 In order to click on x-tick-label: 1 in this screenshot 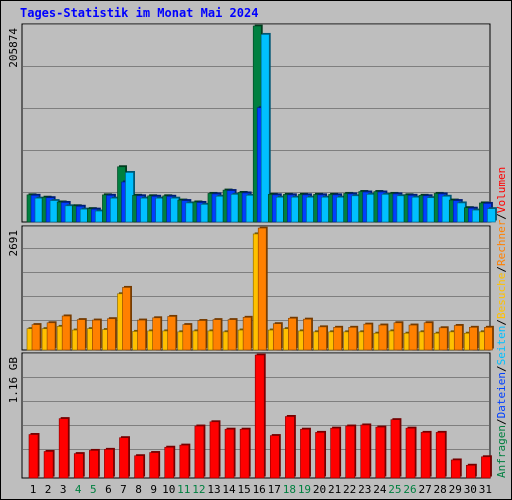, I will do `click(33, 489)`.